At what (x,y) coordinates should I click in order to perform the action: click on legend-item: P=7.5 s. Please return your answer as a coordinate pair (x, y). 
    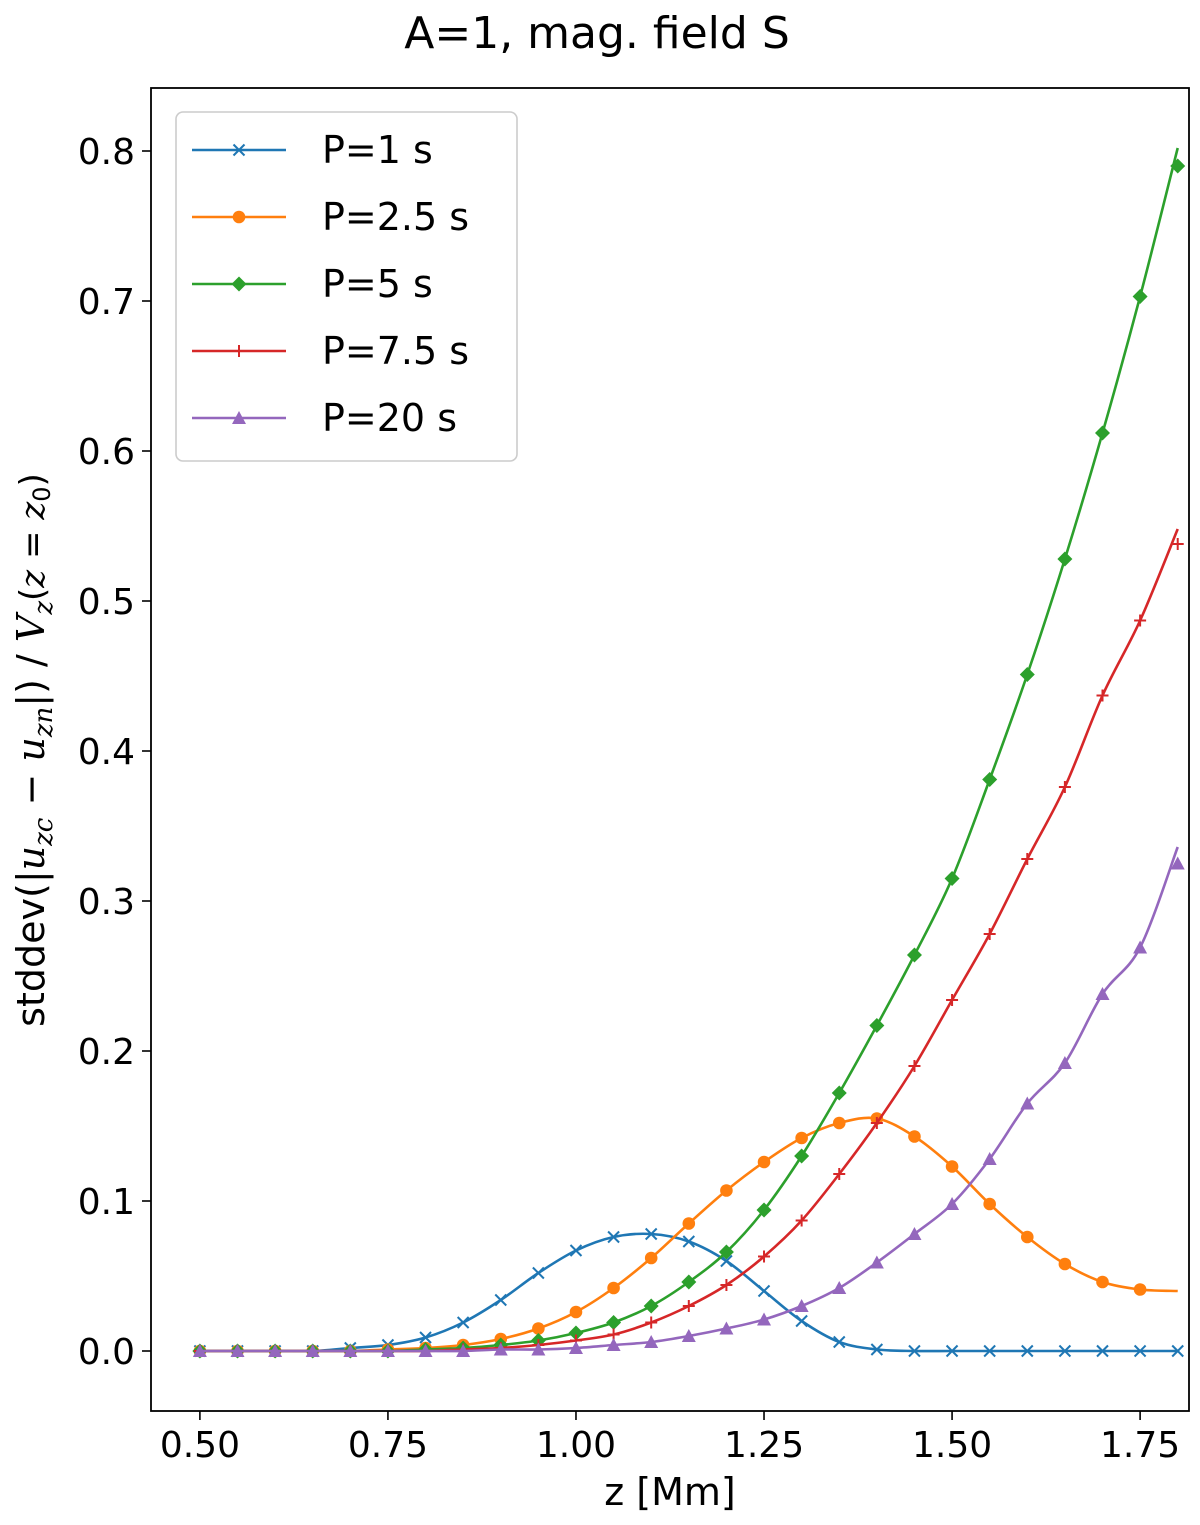
    Looking at the image, I should click on (330, 351).